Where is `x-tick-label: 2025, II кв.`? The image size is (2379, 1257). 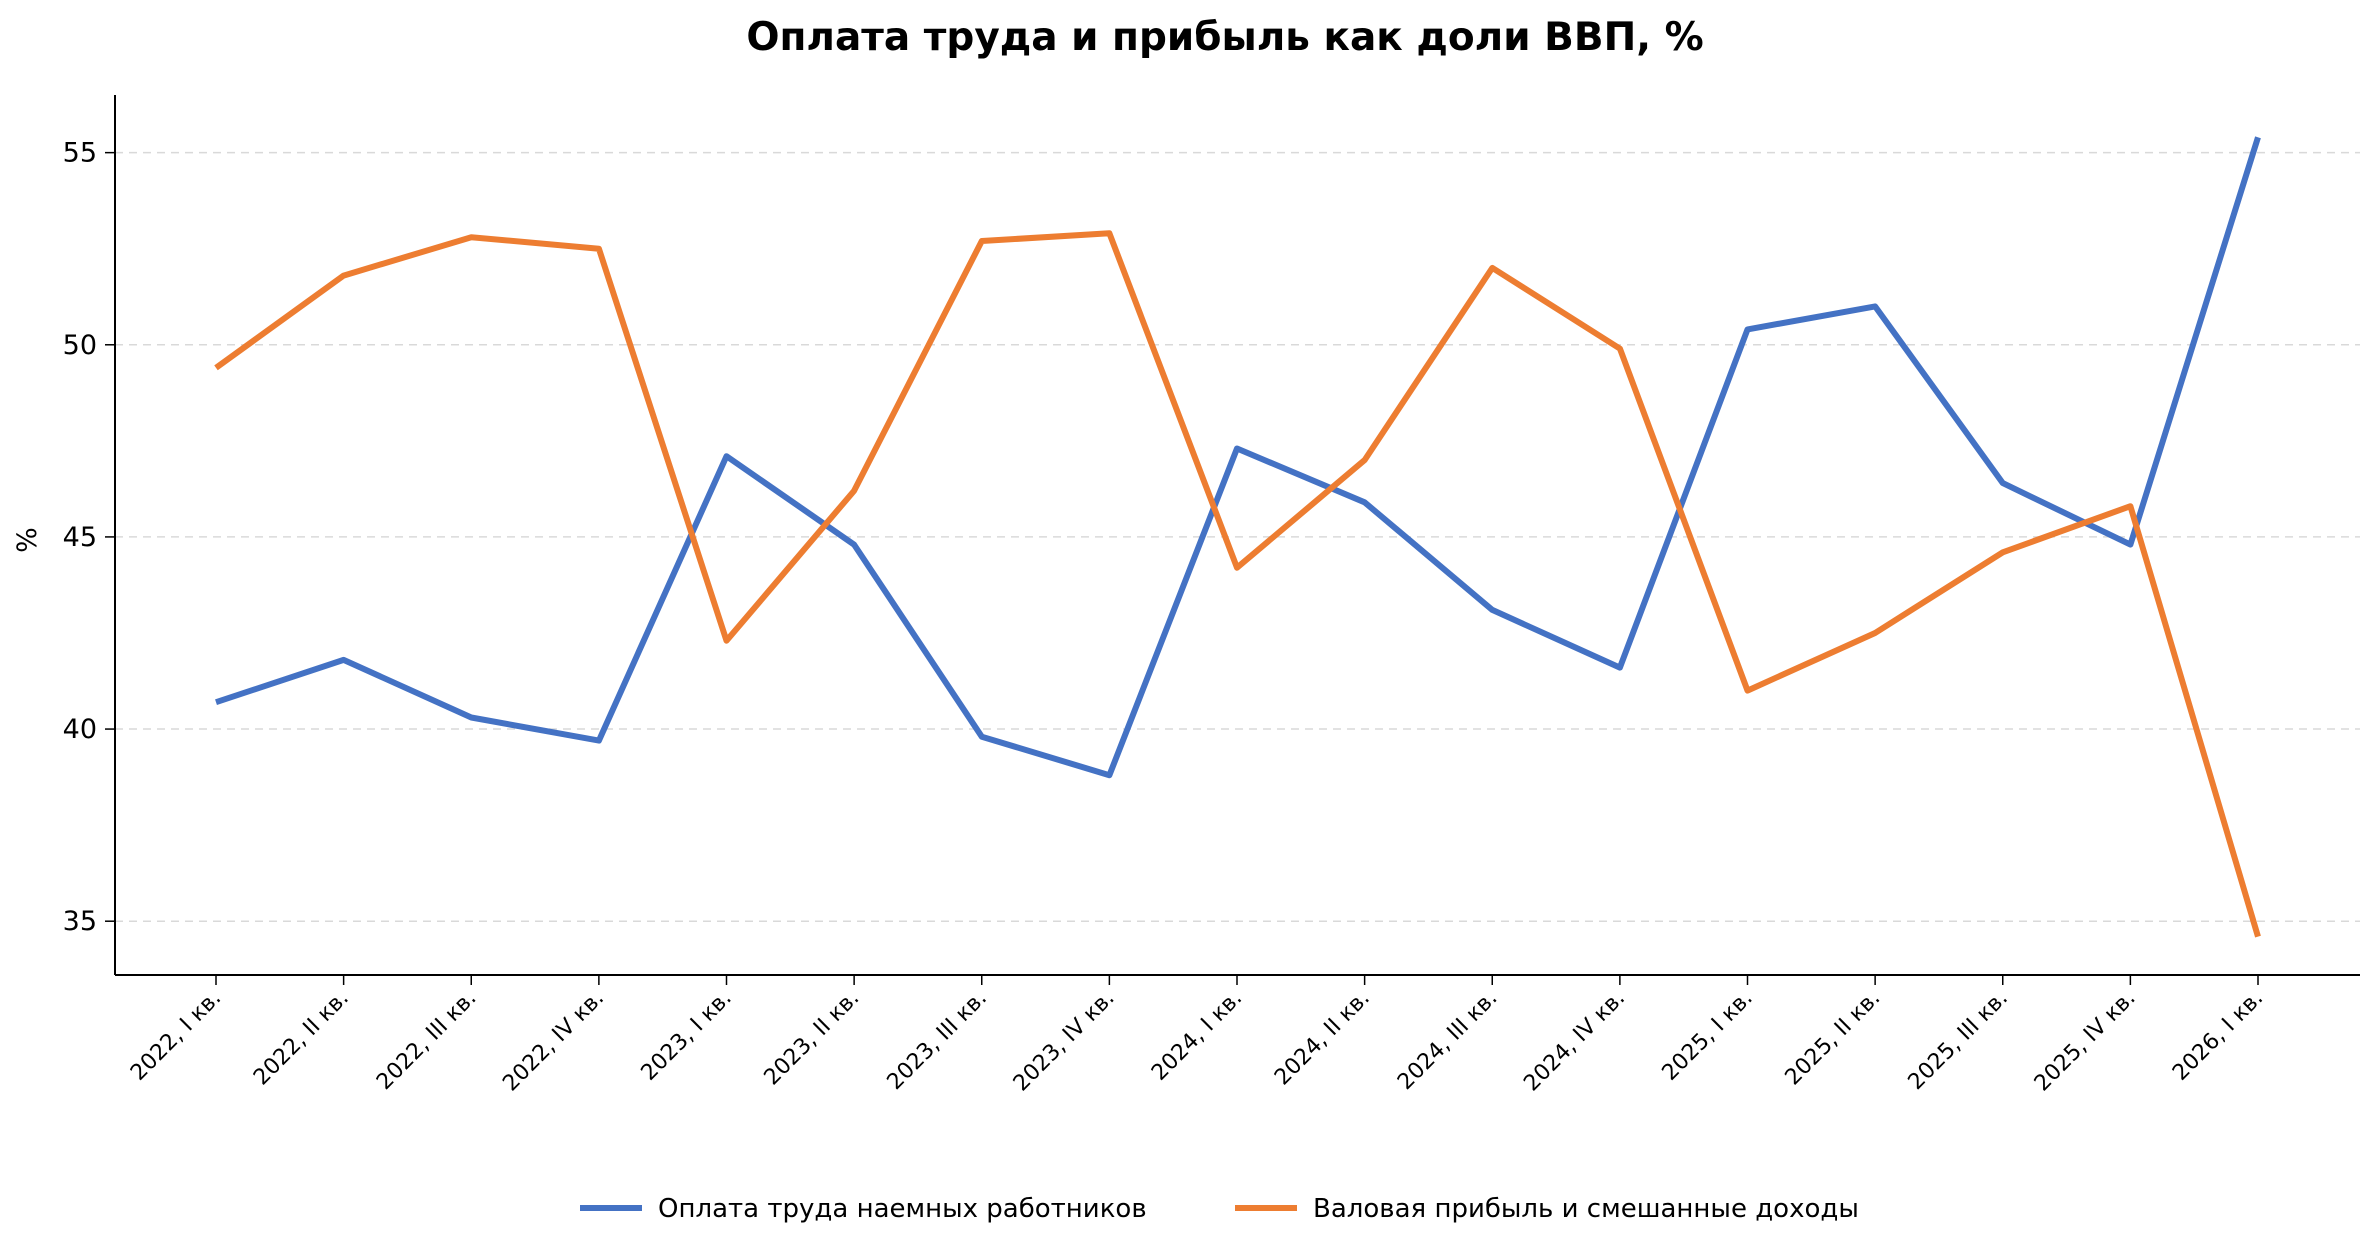
x-tick-label: 2025, II кв. is located at coordinates (1833, 1038).